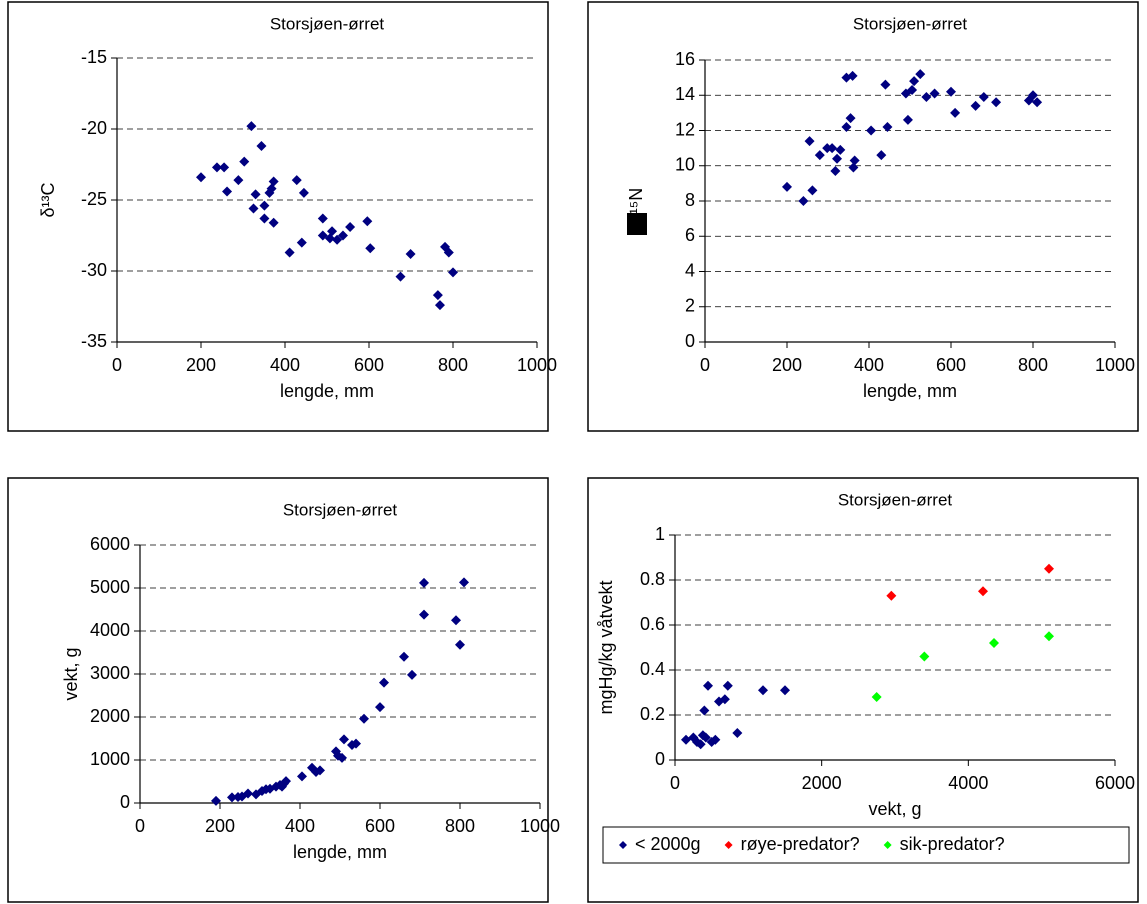 The height and width of the screenshot is (904, 1147). I want to click on y-tick-label: 16, so click(685, 59).